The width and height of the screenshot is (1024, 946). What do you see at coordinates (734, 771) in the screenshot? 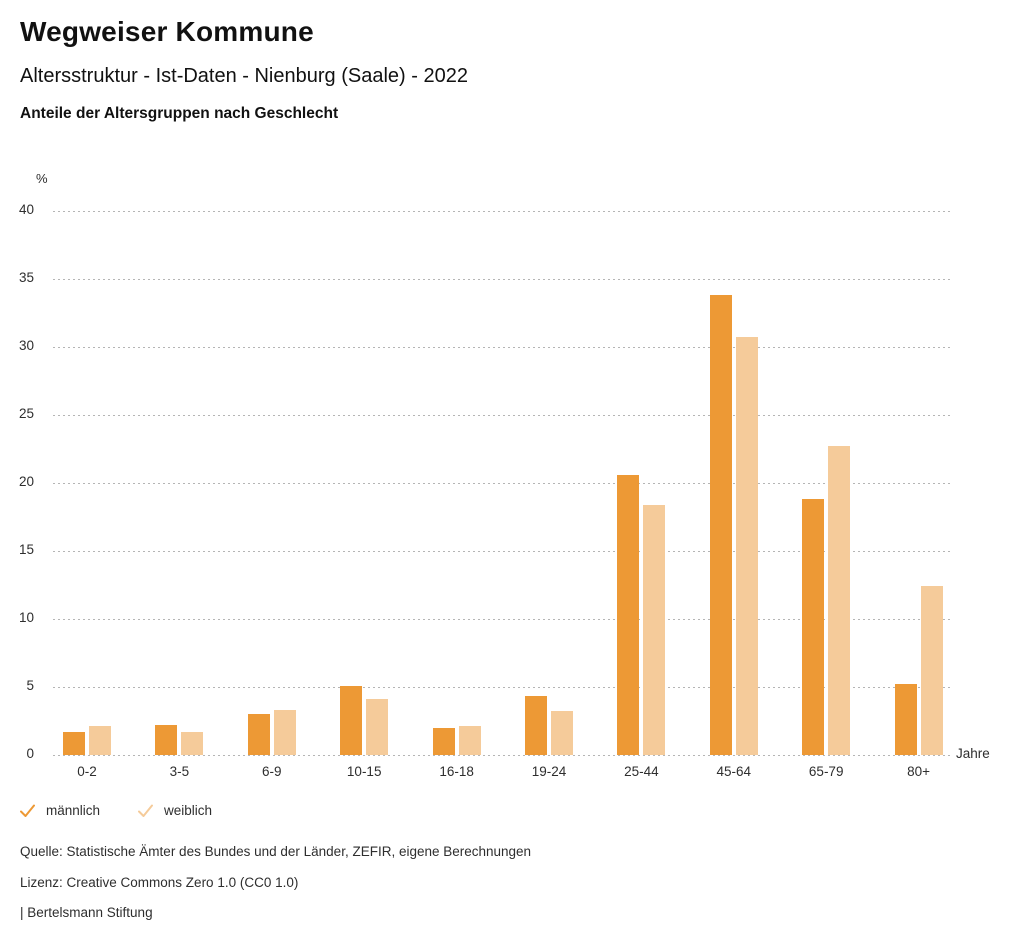
I see `x-axis-label-45-64: 45-64` at bounding box center [734, 771].